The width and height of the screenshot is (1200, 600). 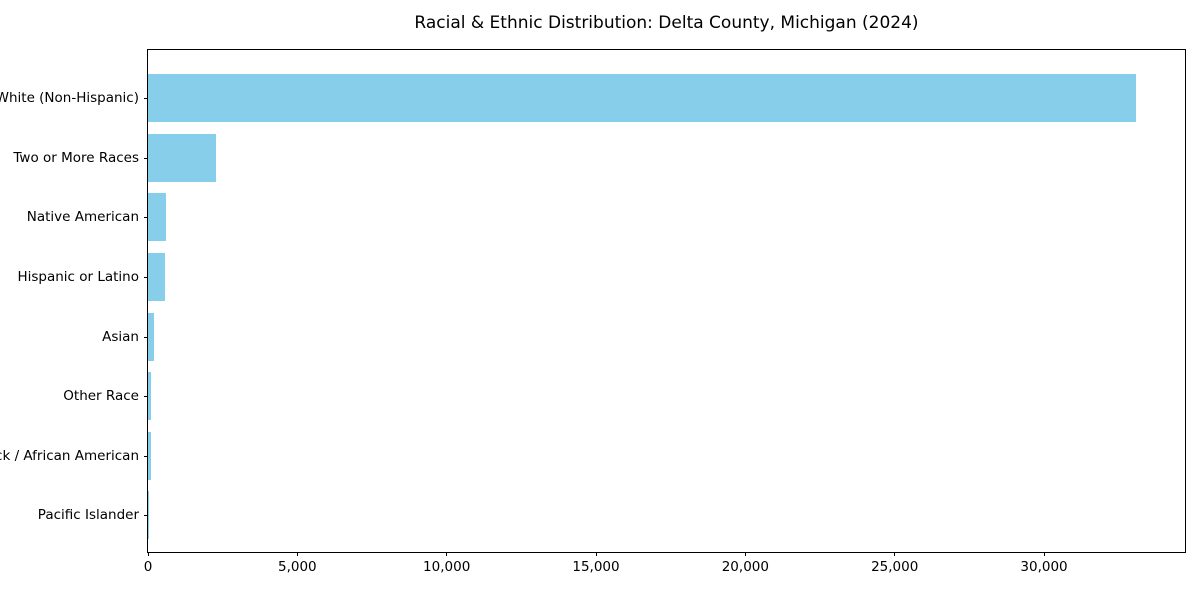 What do you see at coordinates (151, 336) in the screenshot?
I see `bar-asian` at bounding box center [151, 336].